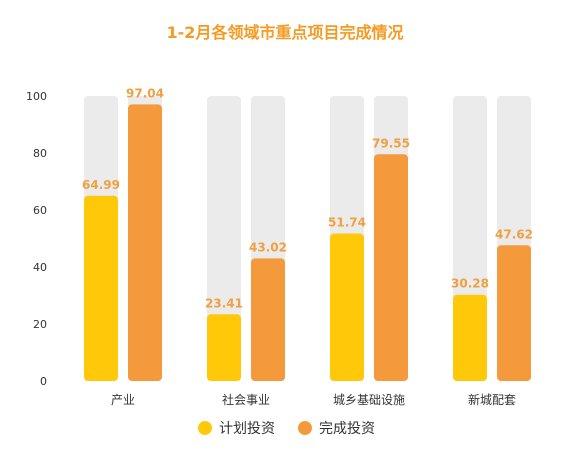  Describe the element at coordinates (40, 210) in the screenshot. I see `y-tick-label: 60` at that location.